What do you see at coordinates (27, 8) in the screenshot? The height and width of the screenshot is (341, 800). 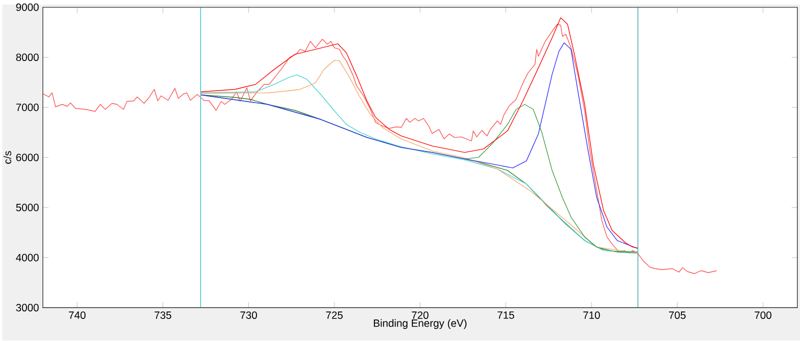 I see `y-tick-label: 9000` at bounding box center [27, 8].